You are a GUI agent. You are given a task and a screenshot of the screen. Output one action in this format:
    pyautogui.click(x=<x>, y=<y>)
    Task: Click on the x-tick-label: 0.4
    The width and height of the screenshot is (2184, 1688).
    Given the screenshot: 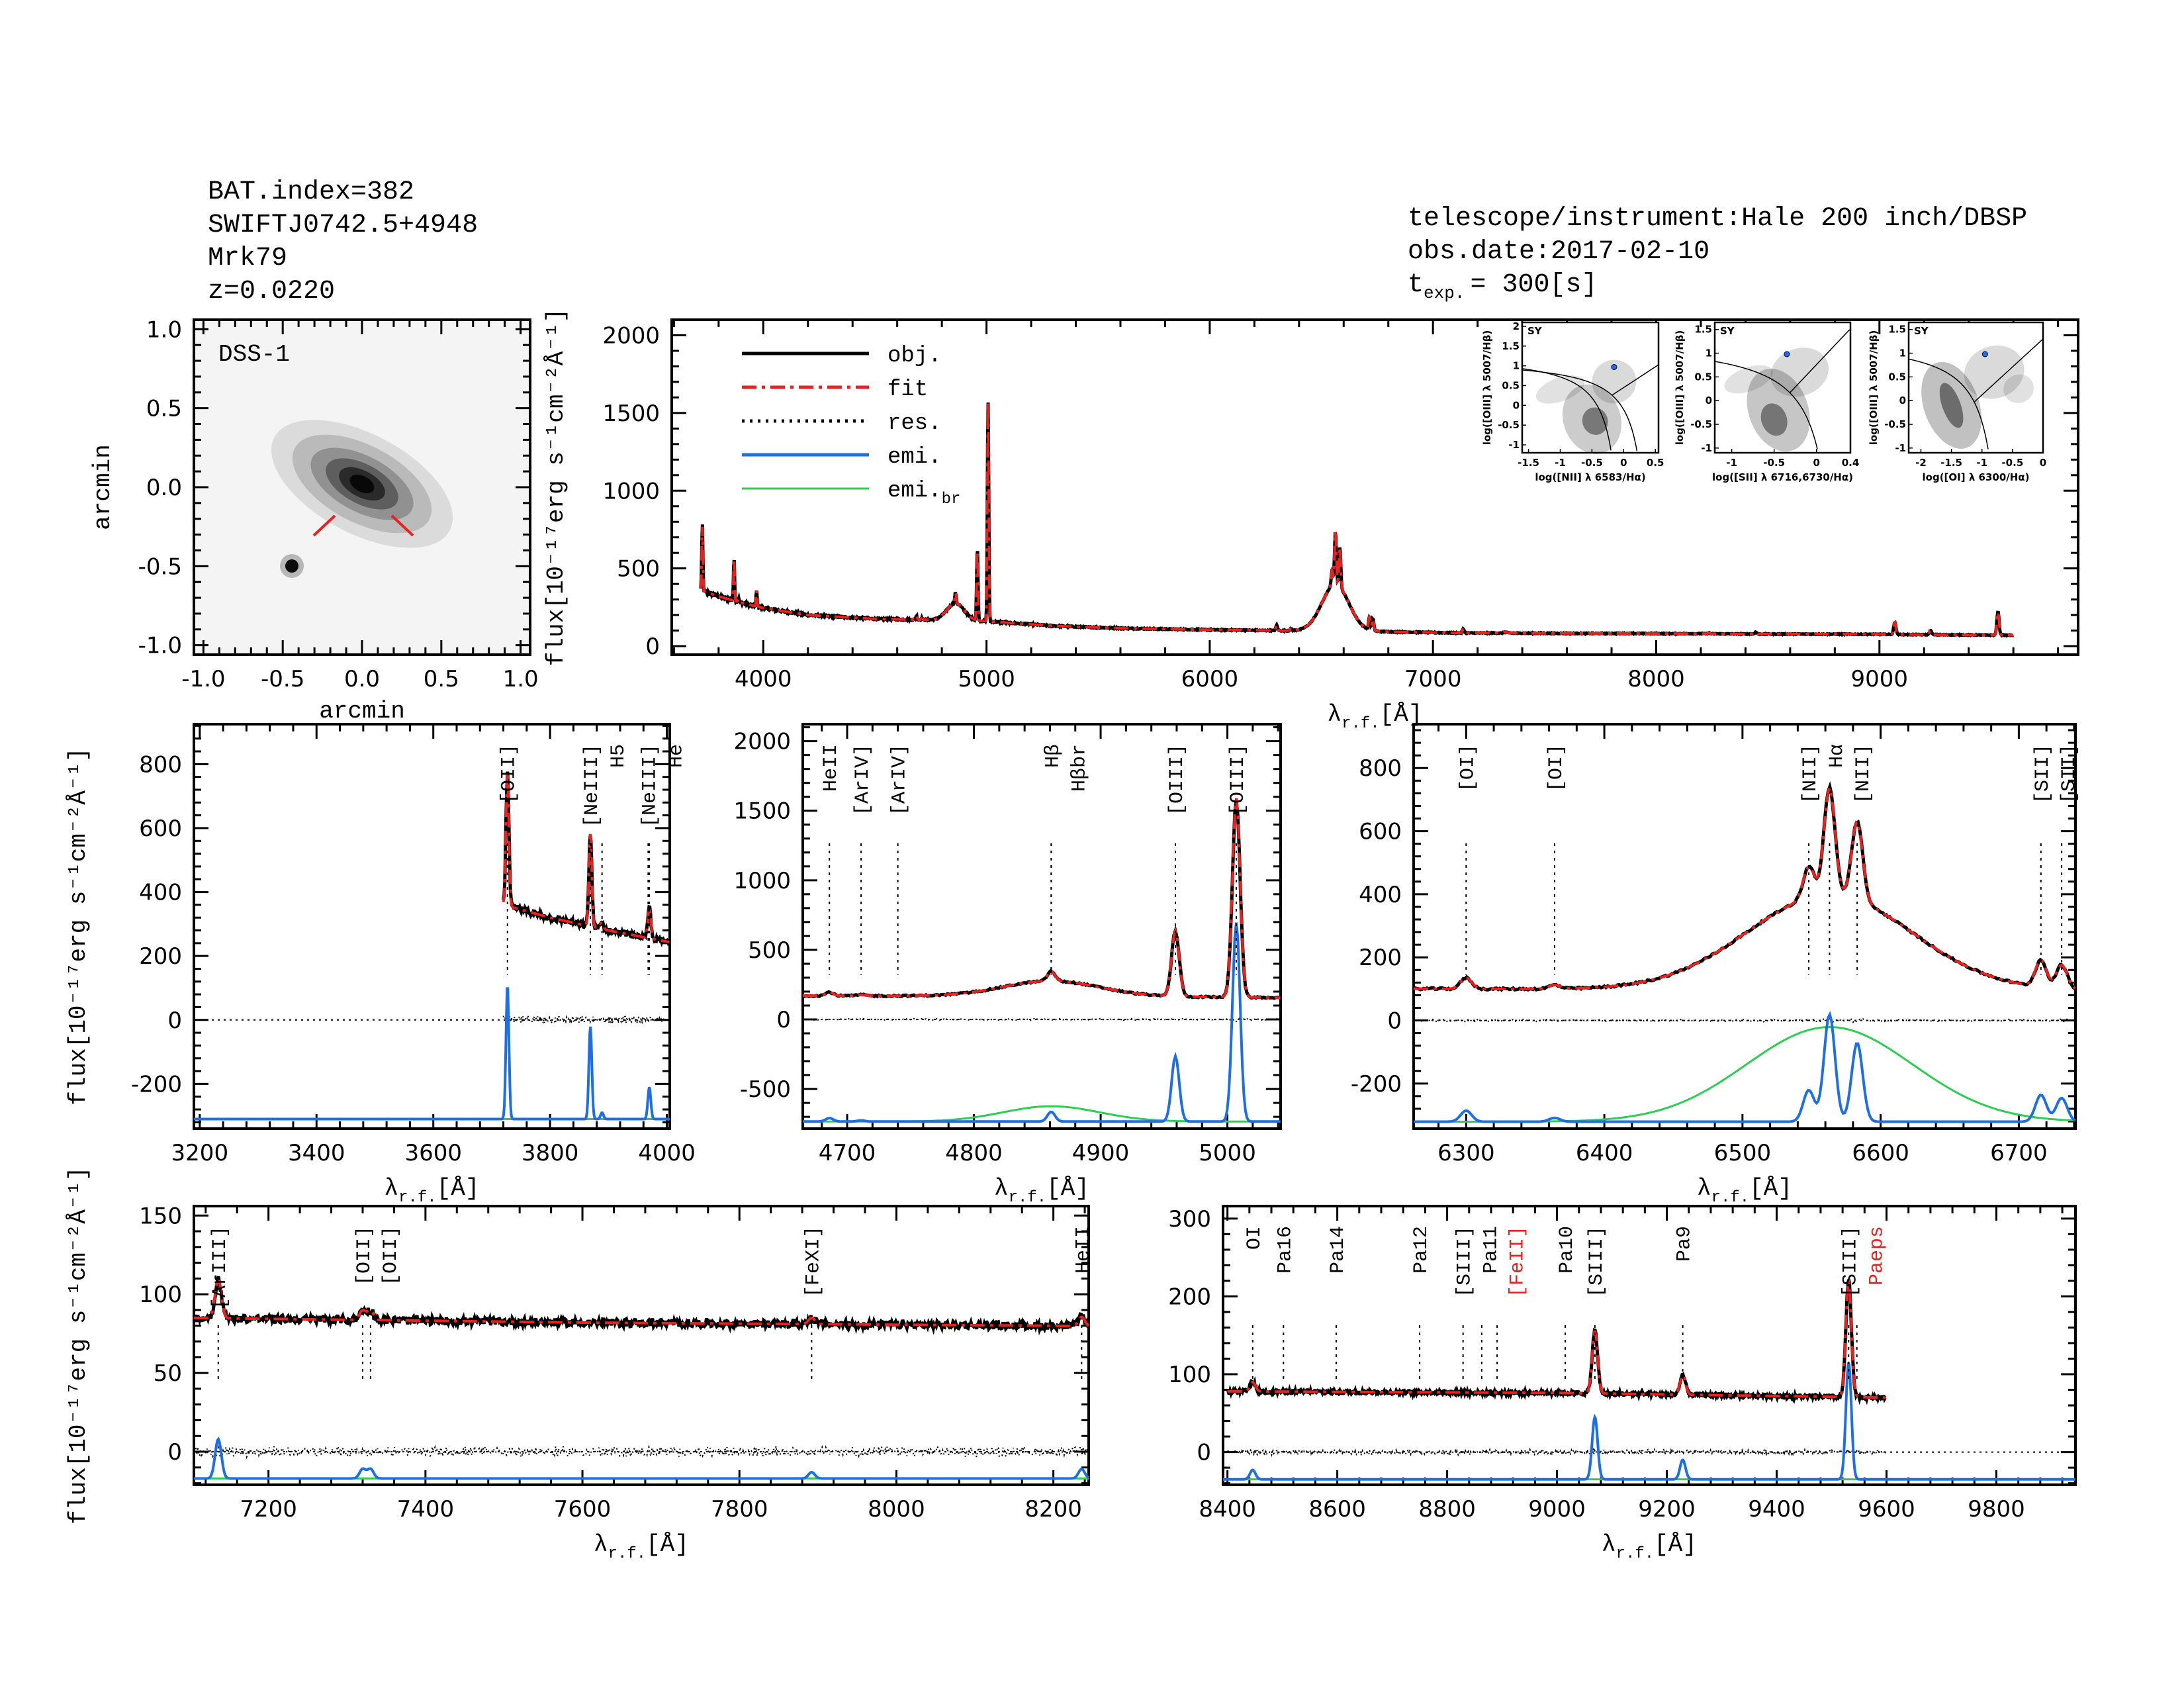 What is the action you would take?
    pyautogui.click(x=1851, y=463)
    